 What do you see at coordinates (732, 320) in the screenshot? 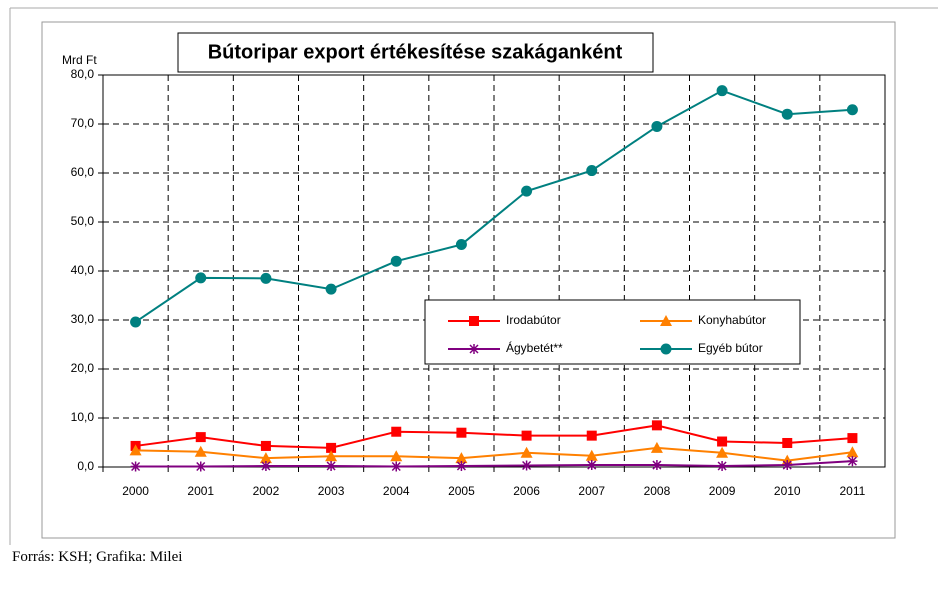
I see `legend-label: Konyhabútor` at bounding box center [732, 320].